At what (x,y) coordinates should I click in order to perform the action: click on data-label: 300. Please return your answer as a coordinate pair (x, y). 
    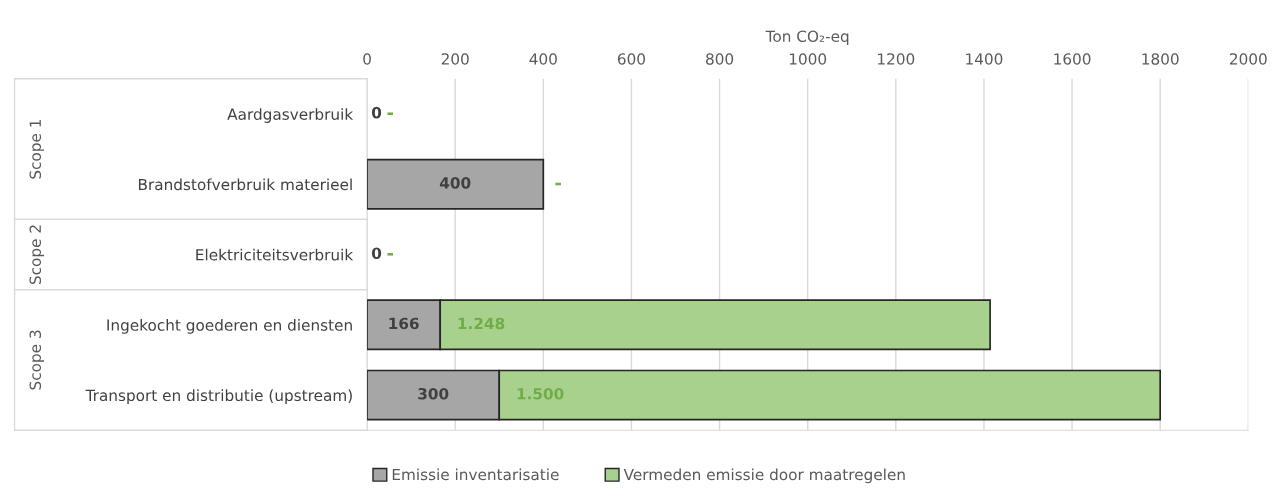
    Looking at the image, I should click on (433, 393).